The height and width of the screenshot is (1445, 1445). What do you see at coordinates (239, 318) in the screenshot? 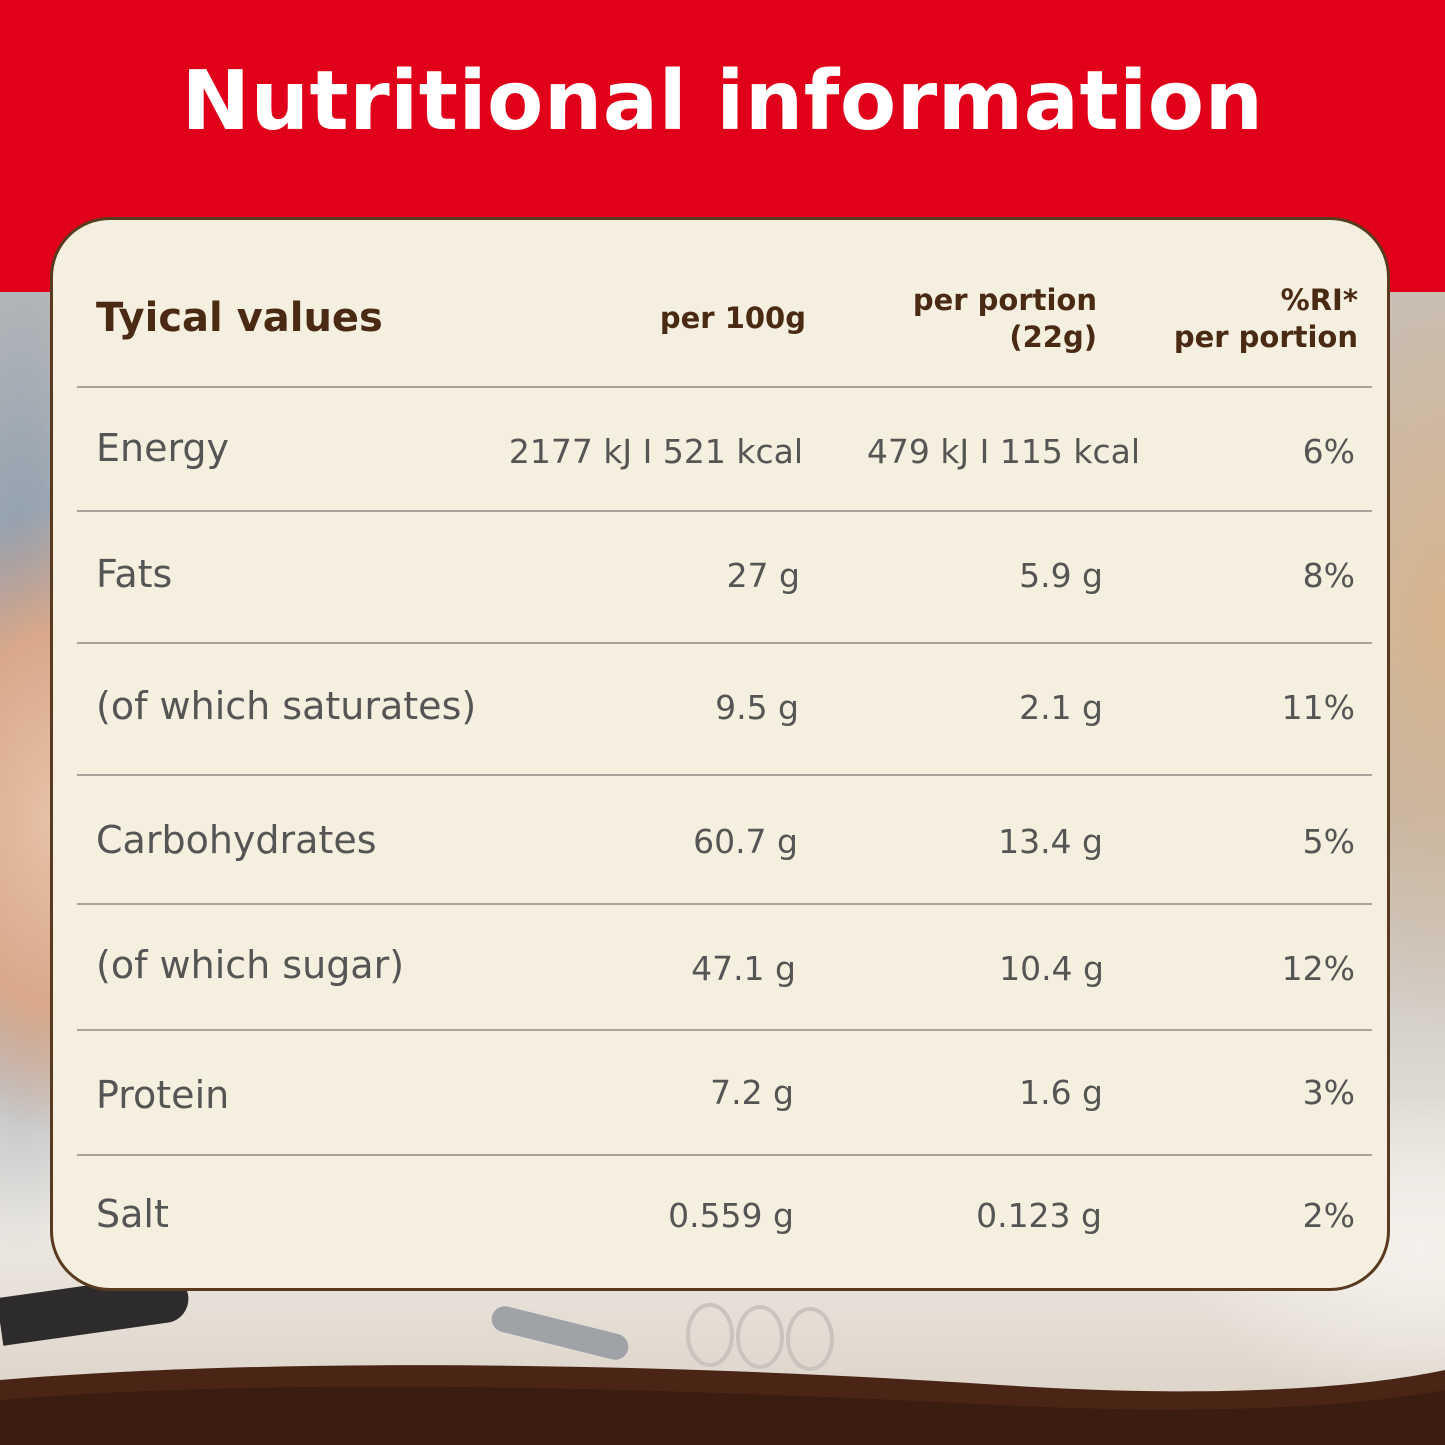
I see `header-typical-values: Tyical values` at bounding box center [239, 318].